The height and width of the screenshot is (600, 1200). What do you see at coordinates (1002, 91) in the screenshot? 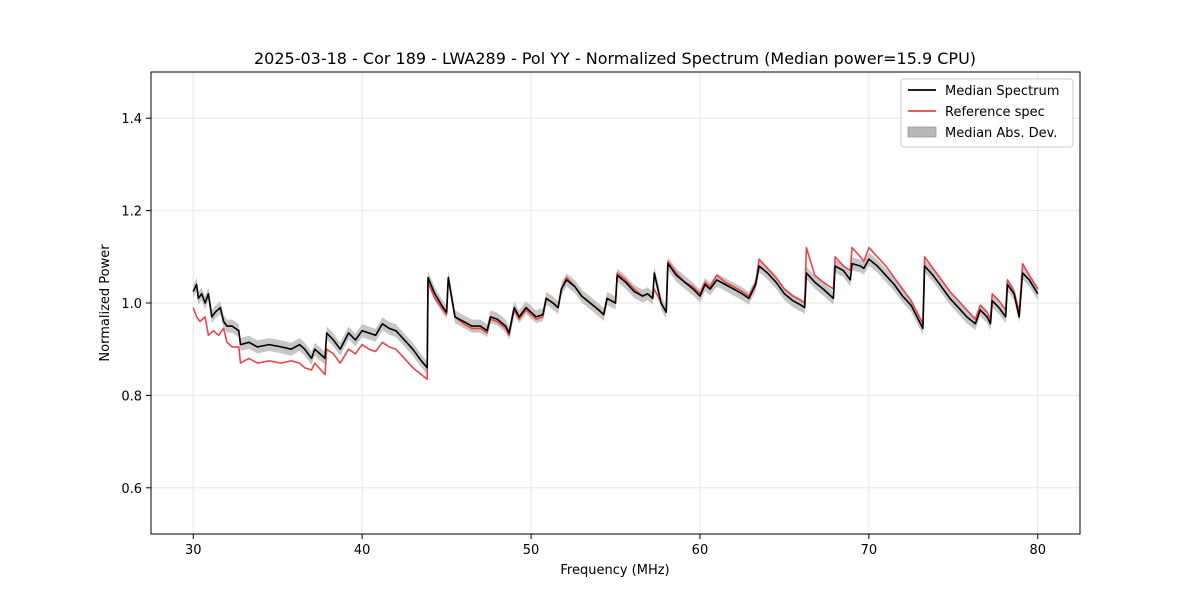
I see `legend-label-median: Median Spectrum` at bounding box center [1002, 91].